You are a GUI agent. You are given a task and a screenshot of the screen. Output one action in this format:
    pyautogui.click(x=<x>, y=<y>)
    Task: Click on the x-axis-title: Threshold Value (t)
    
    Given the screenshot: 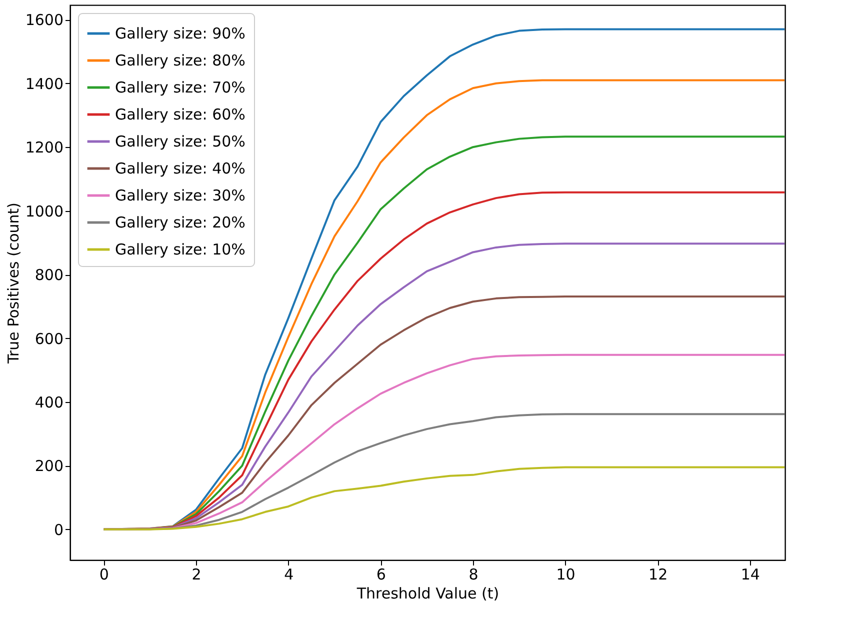 What is the action you would take?
    pyautogui.click(x=428, y=593)
    